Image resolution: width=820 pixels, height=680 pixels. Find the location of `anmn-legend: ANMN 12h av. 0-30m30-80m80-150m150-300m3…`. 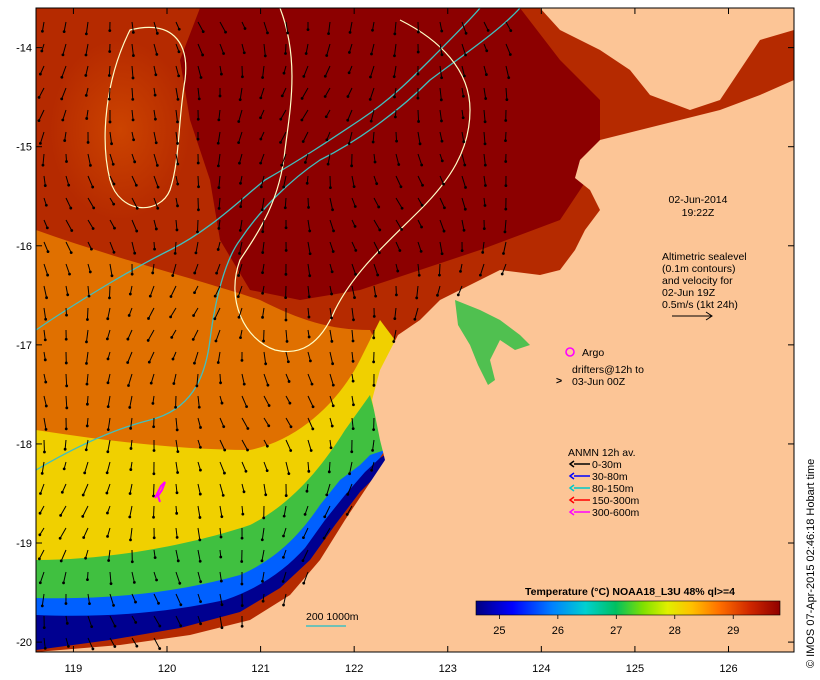

anmn-legend: ANMN 12h av. 0-30m30-80m80-150m150-300m3… is located at coordinates (604, 483).